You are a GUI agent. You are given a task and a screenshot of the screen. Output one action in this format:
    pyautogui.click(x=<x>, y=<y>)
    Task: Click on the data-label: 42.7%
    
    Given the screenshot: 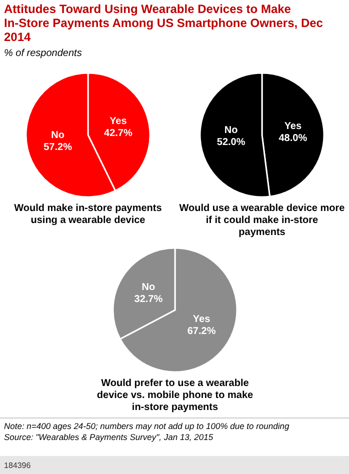 What is the action you would take?
    pyautogui.click(x=118, y=133)
    